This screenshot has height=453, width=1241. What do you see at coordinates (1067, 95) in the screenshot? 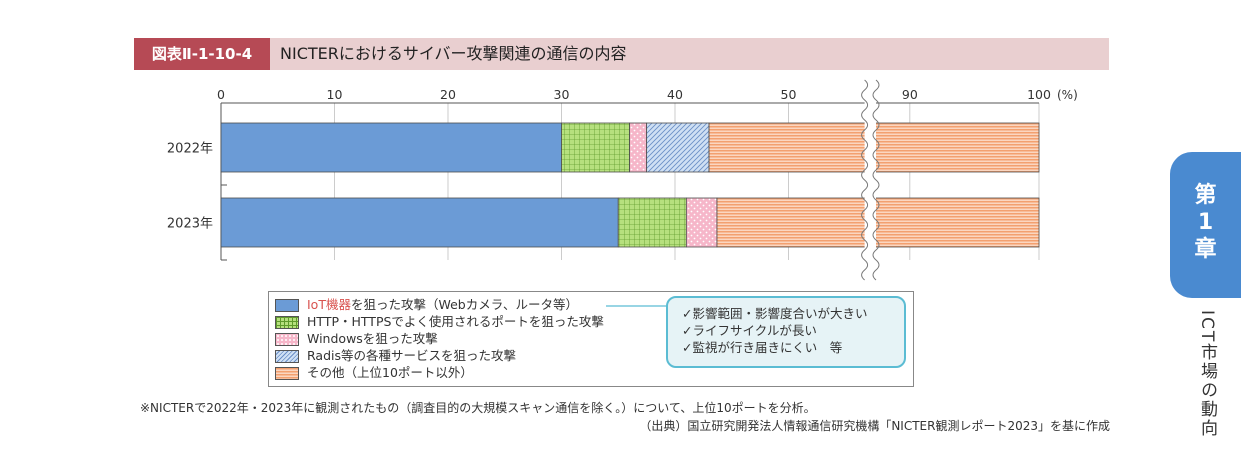
I see `x-unit-label: (%)` at bounding box center [1067, 95].